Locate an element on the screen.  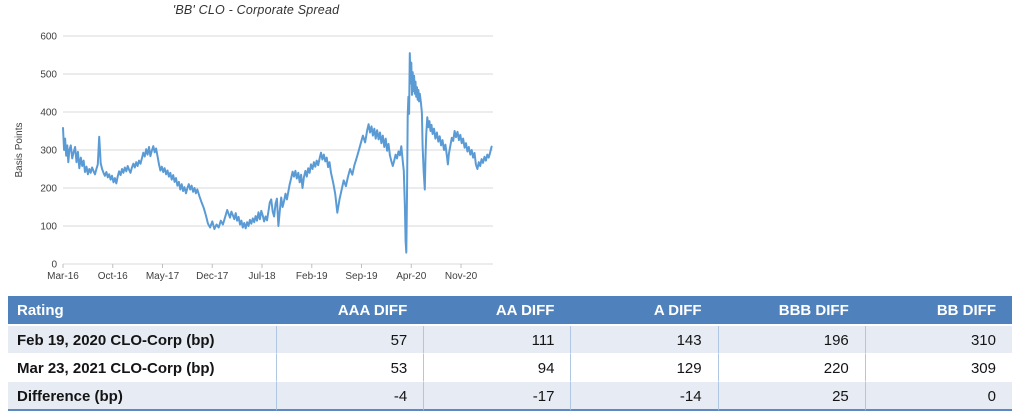
col-header-bb-diff: BB DIFF is located at coordinates (938, 311).